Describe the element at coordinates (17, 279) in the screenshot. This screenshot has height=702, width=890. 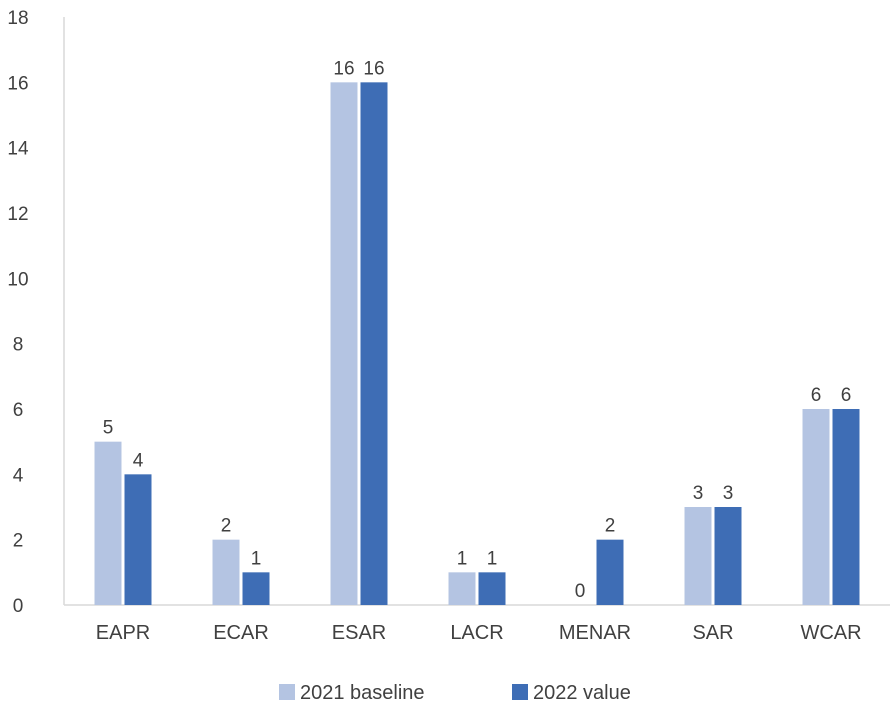
I see `y-tick-label: 10` at that location.